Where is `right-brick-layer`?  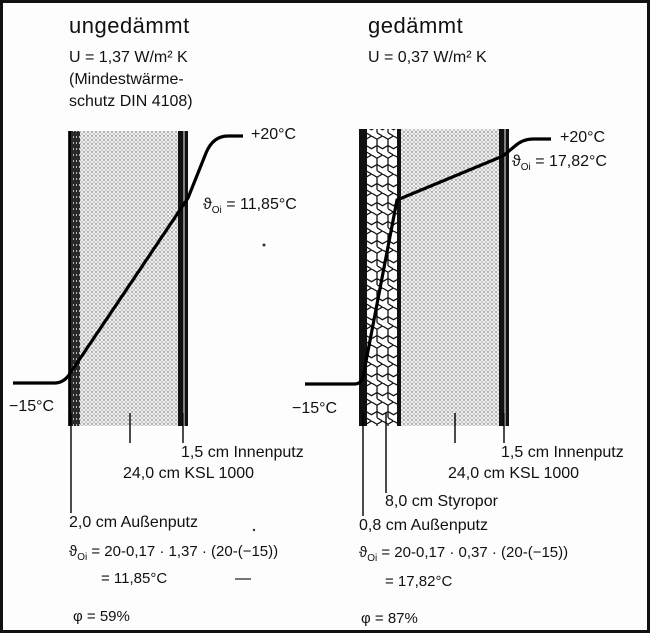
right-brick-layer is located at coordinates (450, 277).